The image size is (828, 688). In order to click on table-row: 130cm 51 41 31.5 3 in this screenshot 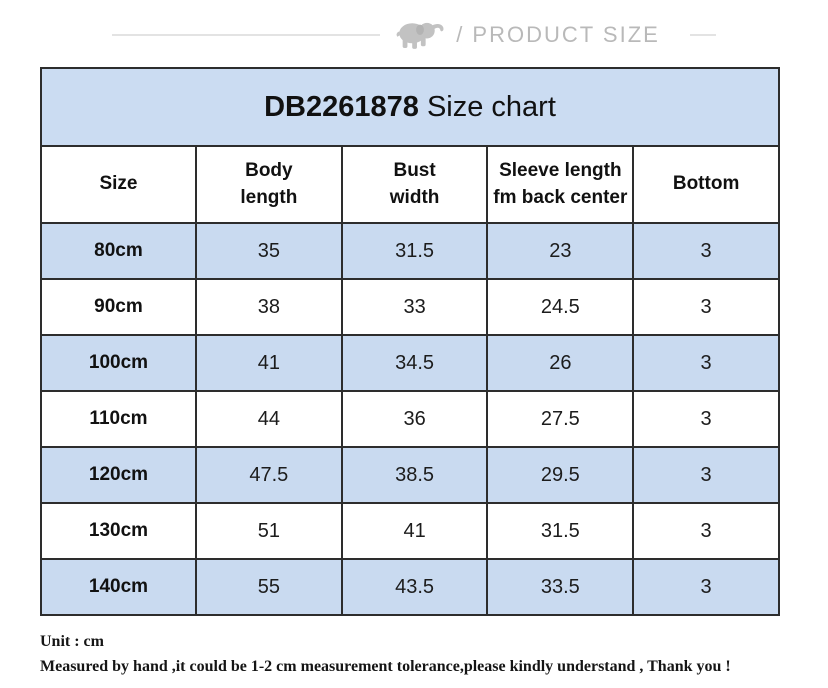, I will do `click(410, 531)`.